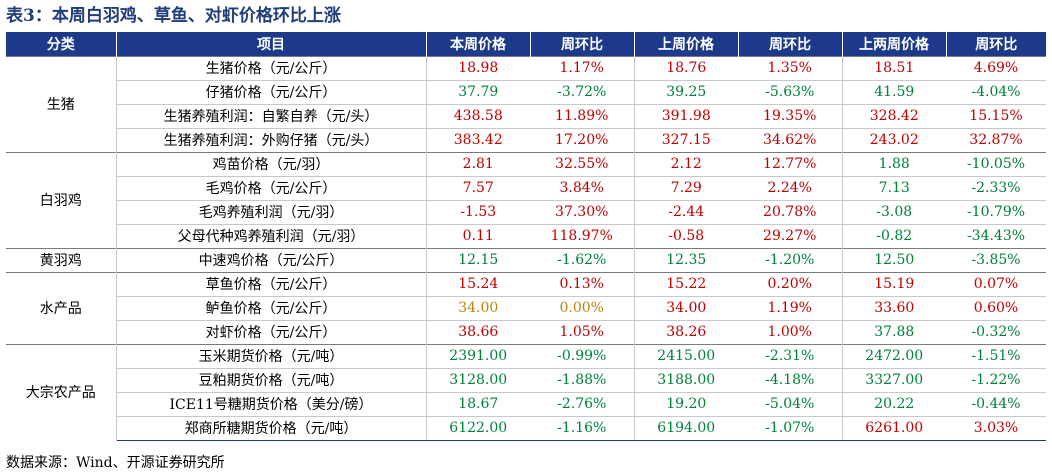 The image size is (1052, 474). What do you see at coordinates (478, 235) in the screenshot?
I see `this-week-price-cell: 0.11` at bounding box center [478, 235].